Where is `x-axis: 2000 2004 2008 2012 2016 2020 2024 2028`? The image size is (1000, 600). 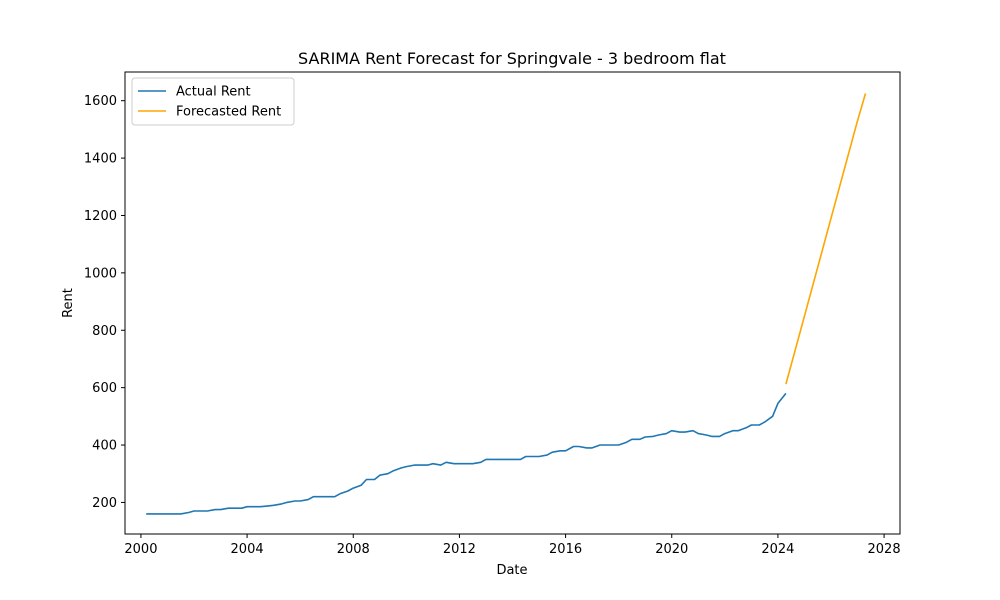
x-axis: 2000 2004 2008 2012 2016 2020 2024 2028 is located at coordinates (512, 545).